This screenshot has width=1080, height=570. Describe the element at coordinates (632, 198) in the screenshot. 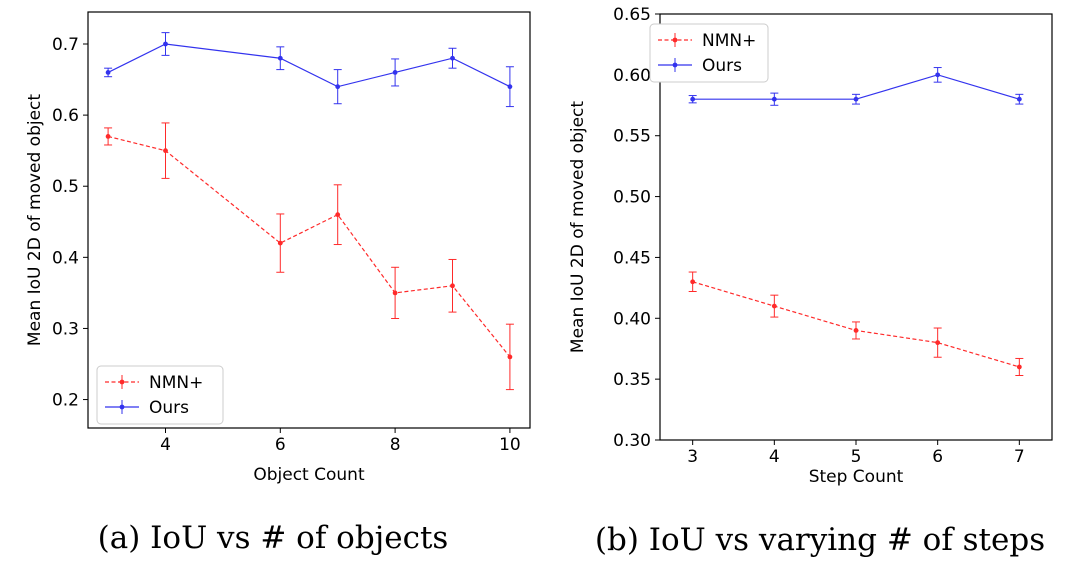

I see `y-tick-label: 0.50` at that location.